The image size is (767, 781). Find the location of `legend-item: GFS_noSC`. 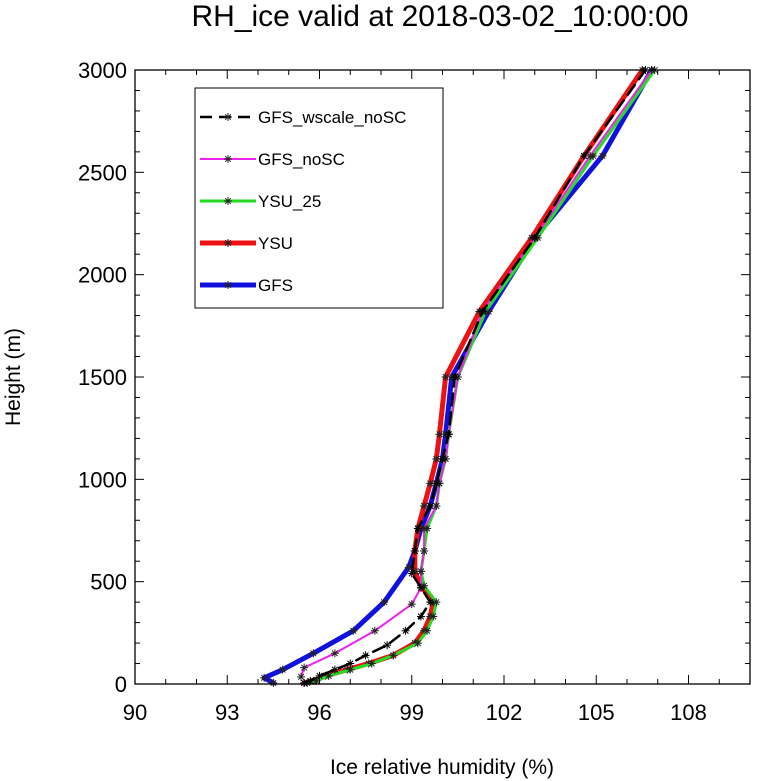

legend-item: GFS_noSC is located at coordinates (272, 159).